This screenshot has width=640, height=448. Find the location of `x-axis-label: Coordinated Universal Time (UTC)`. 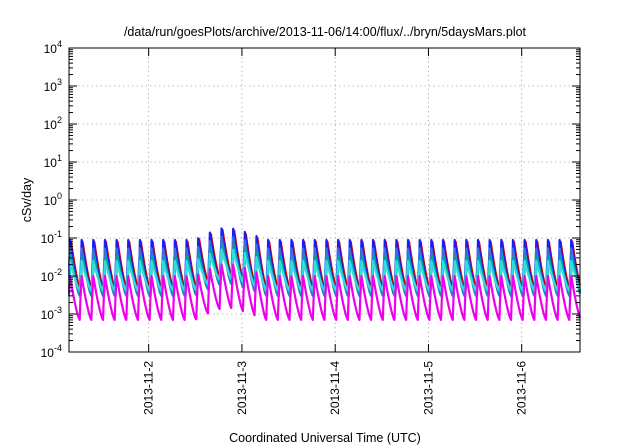

x-axis-label: Coordinated Universal Time (UTC) is located at coordinates (325, 438).